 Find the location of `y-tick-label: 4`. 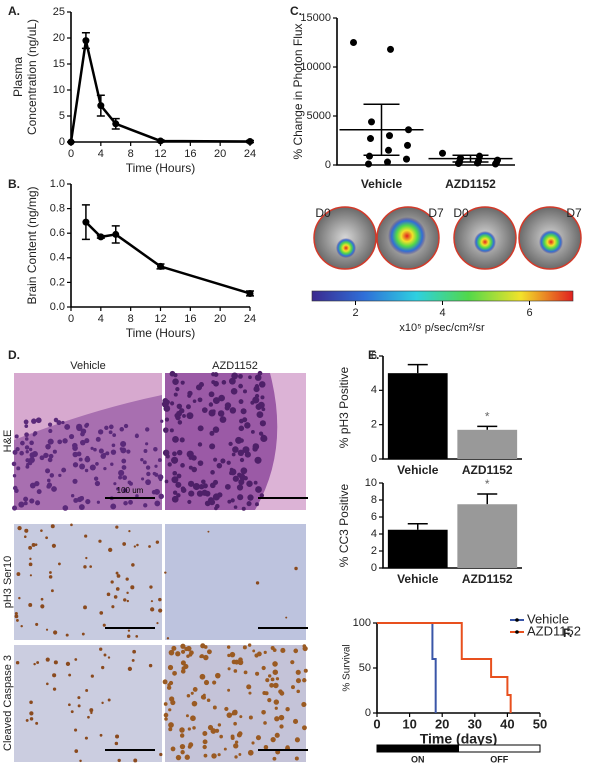

y-tick-label: 4 is located at coordinates (374, 534).